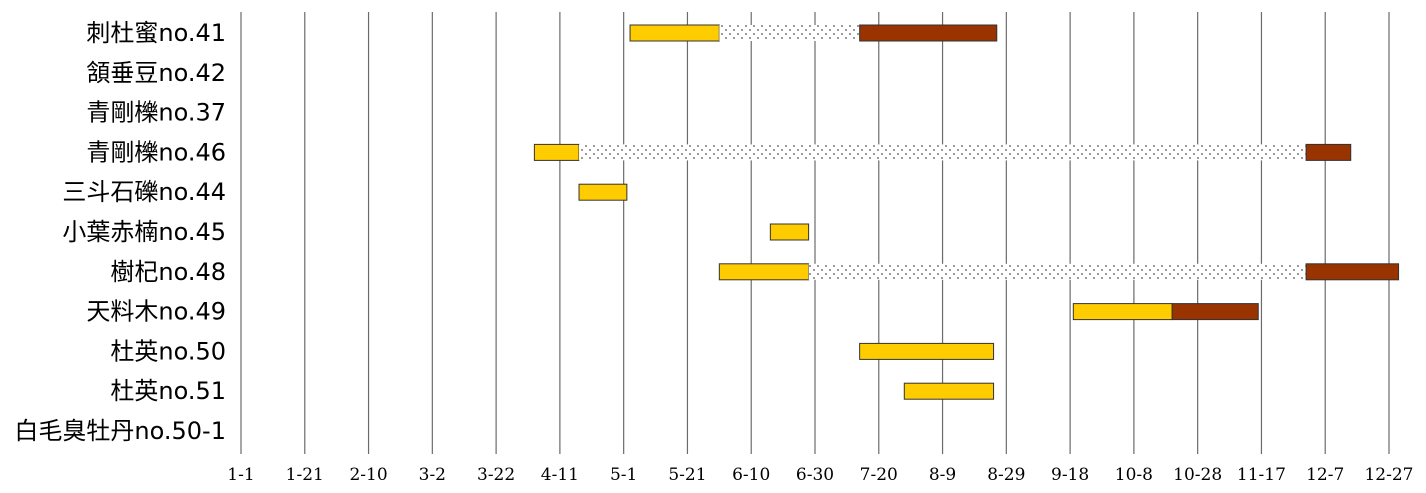  What do you see at coordinates (1261, 475) in the screenshot?
I see `x-tick-label: 11-17` at bounding box center [1261, 475].